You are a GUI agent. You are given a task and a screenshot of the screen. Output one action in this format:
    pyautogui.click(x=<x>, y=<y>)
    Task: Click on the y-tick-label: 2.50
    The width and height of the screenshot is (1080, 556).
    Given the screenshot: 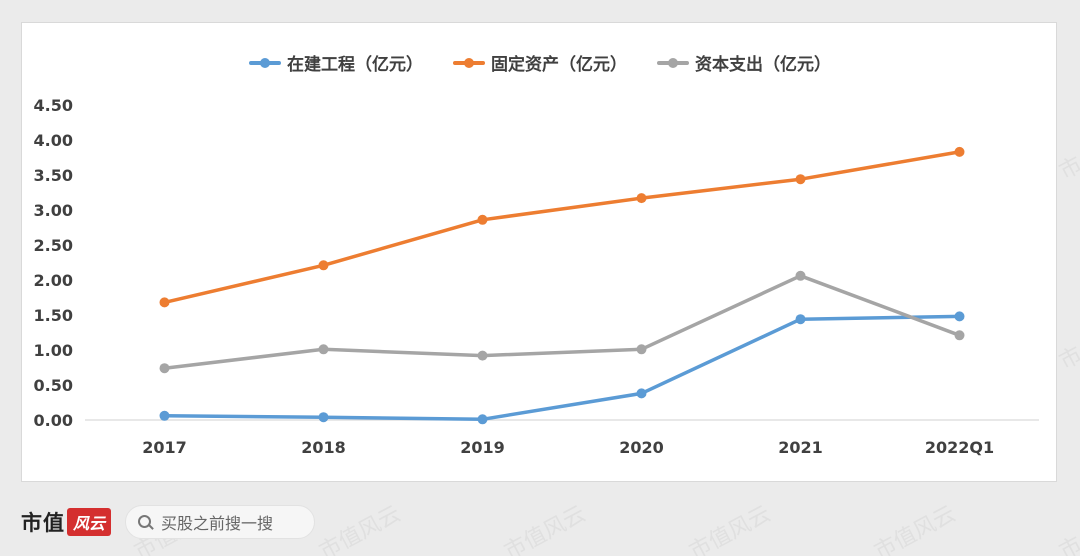 What is the action you would take?
    pyautogui.click(x=53, y=245)
    